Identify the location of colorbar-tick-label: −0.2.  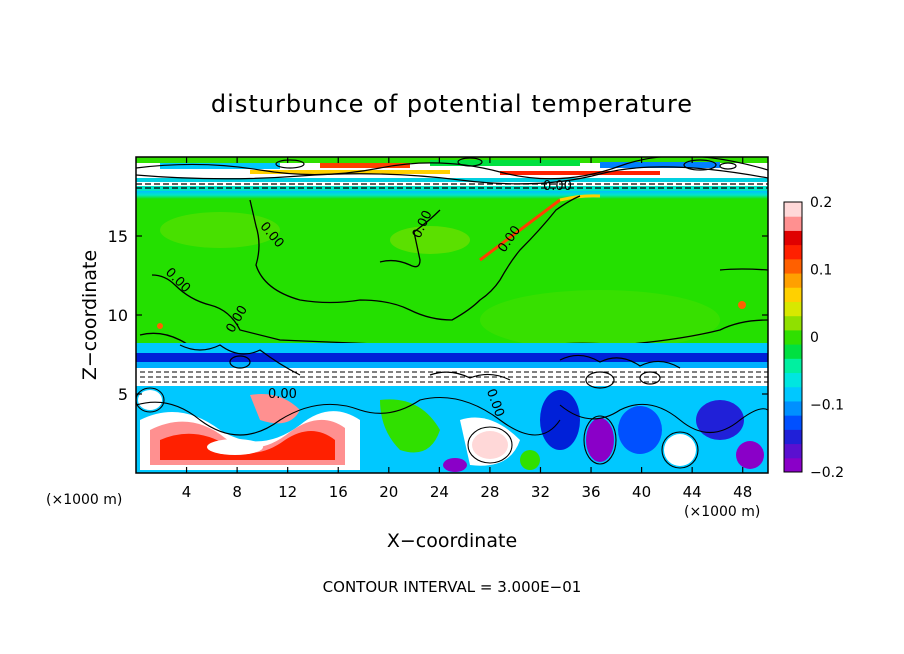
(827, 473).